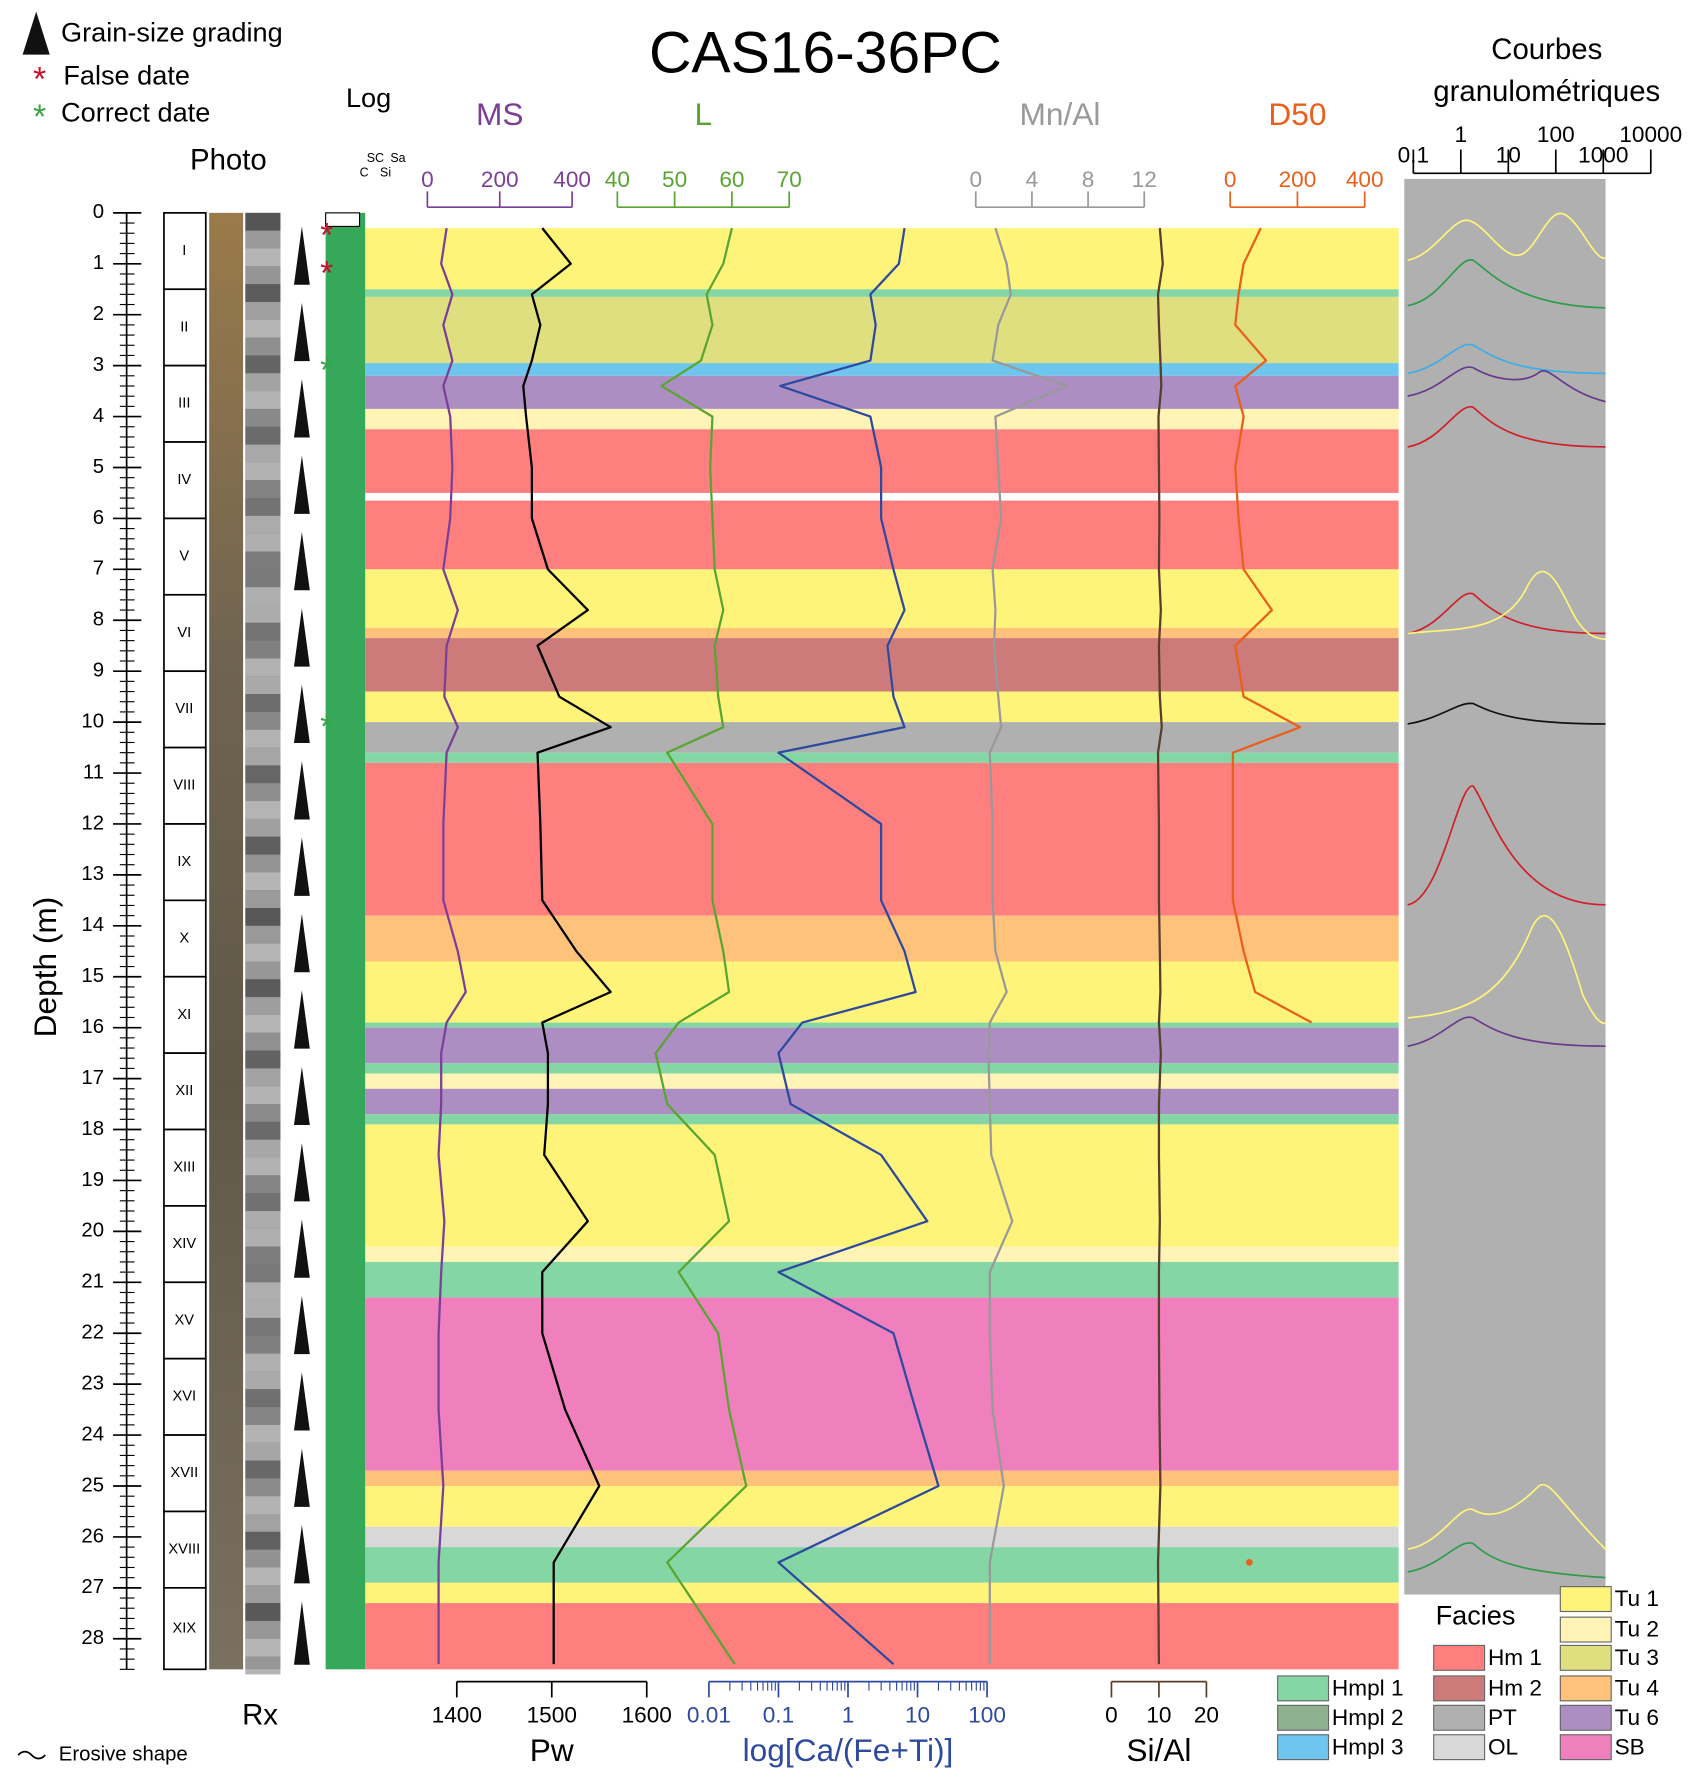 The image size is (1696, 1783). Describe the element at coordinates (709, 1715) in the screenshot. I see `track-tick-label: 0.01` at that location.